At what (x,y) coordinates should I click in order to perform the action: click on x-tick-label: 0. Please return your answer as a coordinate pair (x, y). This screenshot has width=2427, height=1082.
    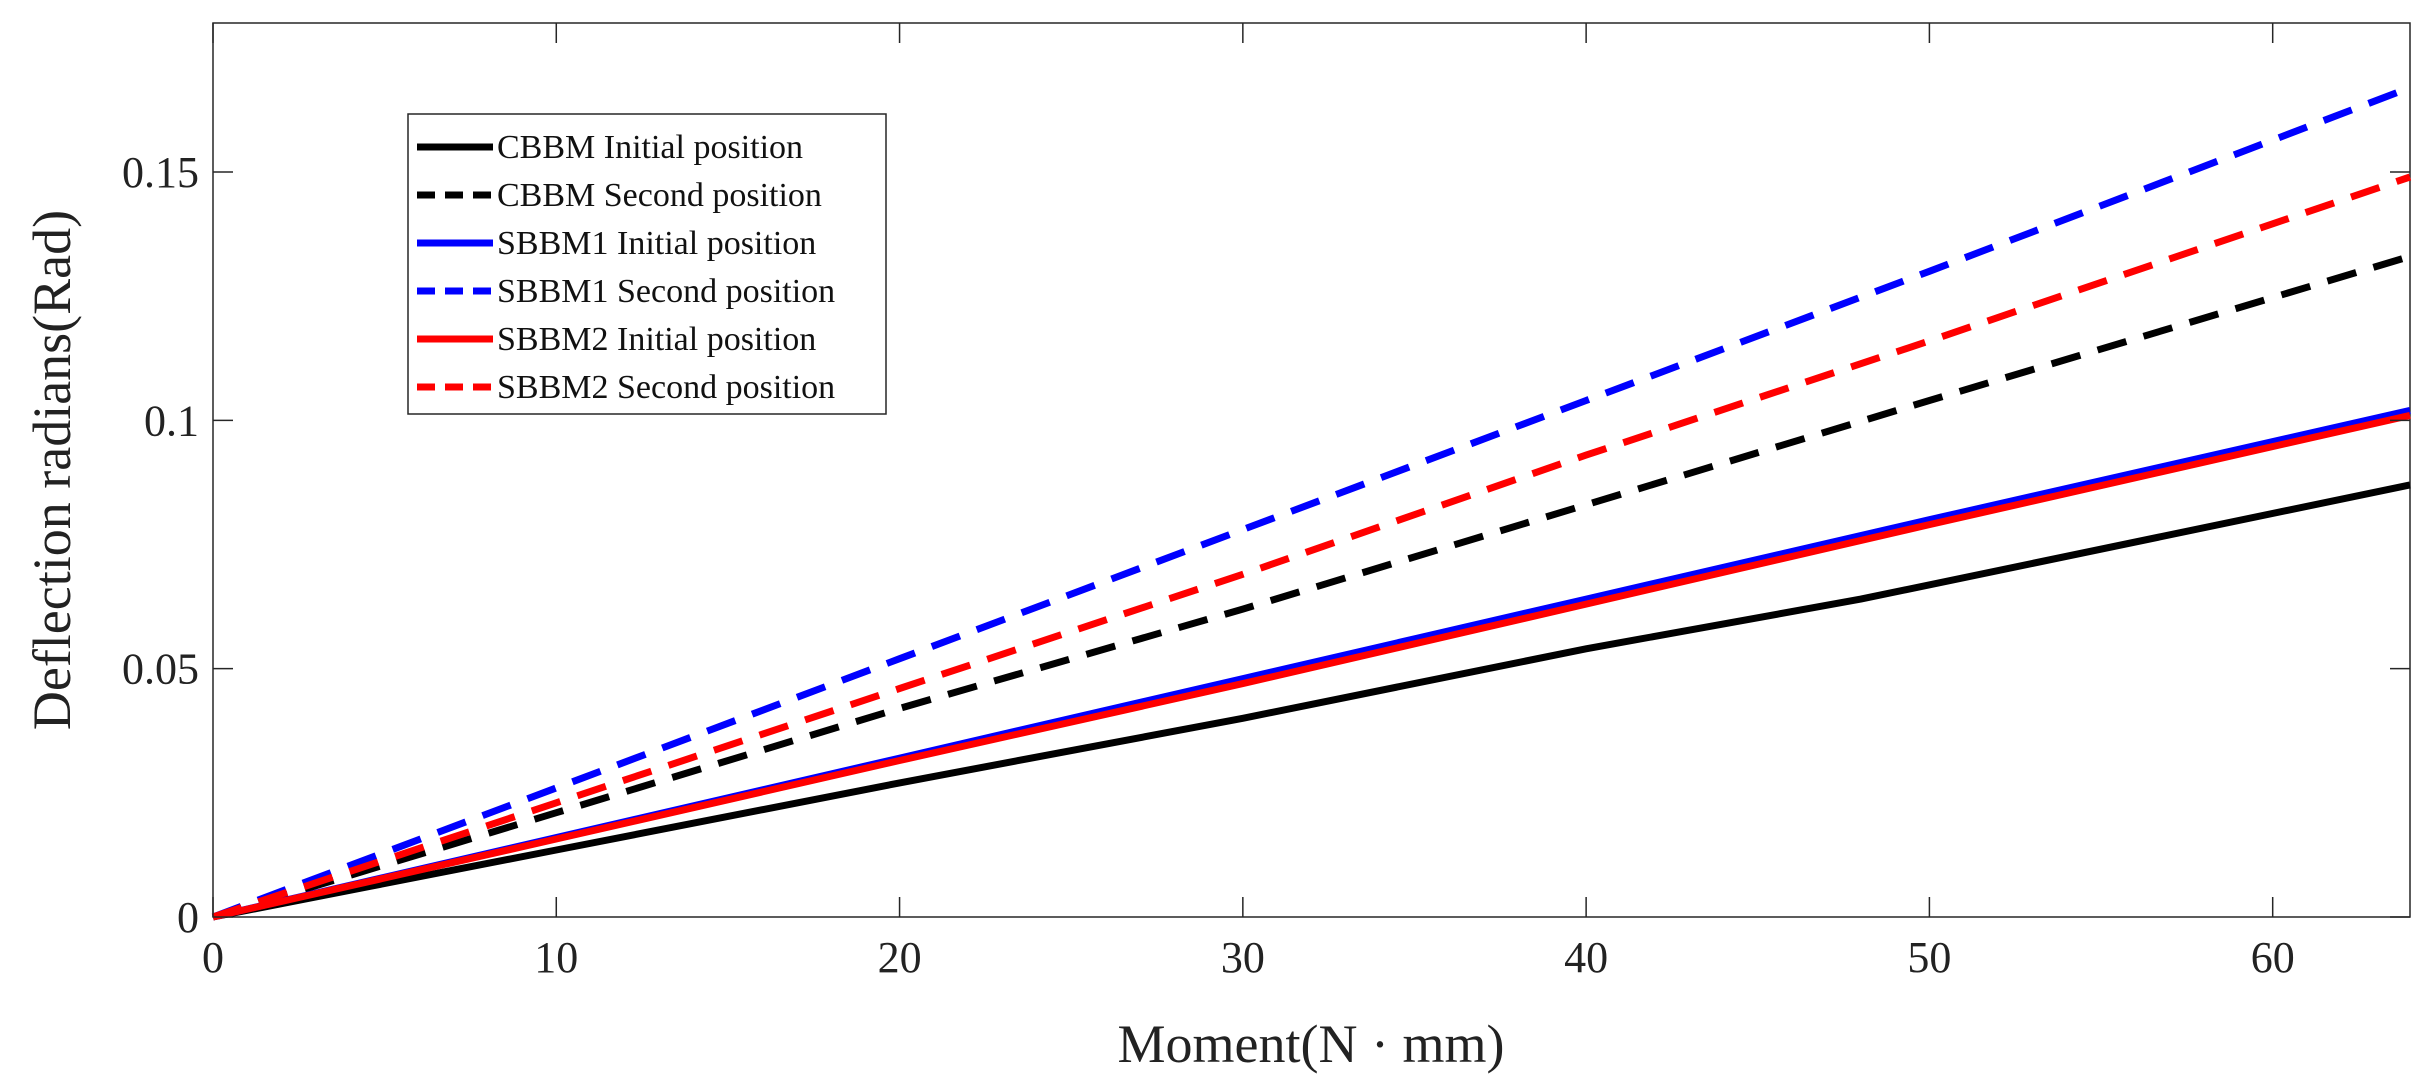
    Looking at the image, I should click on (213, 957).